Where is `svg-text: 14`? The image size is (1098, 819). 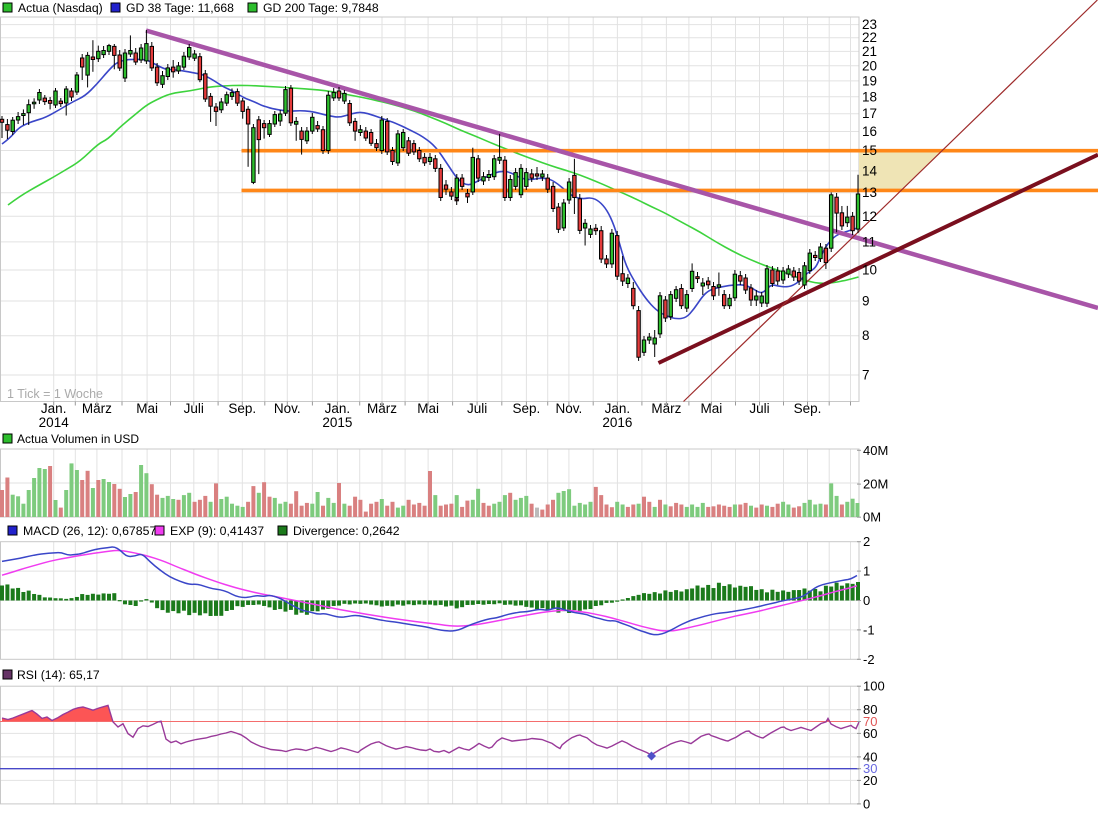 svg-text: 14 is located at coordinates (870, 170).